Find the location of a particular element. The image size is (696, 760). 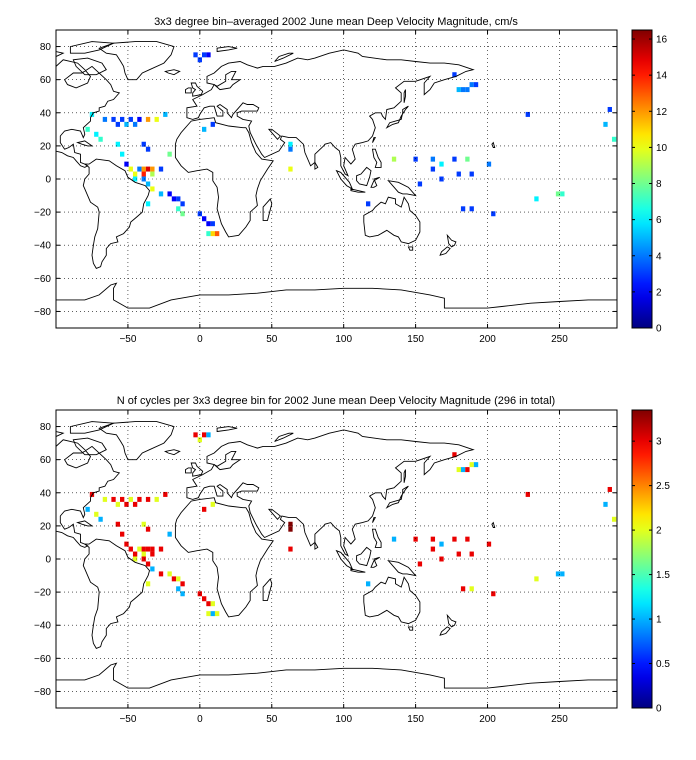

x-tick-label: 200 is located at coordinates (487, 719).